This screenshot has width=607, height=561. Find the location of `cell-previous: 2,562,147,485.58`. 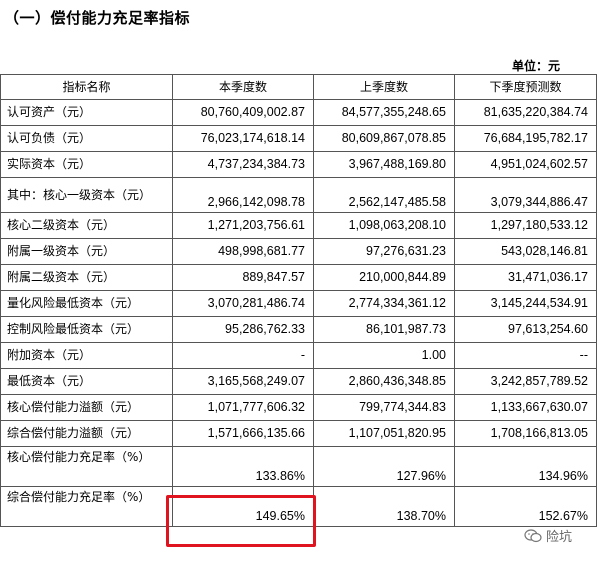

cell-previous: 2,562,147,485.58 is located at coordinates (384, 195).